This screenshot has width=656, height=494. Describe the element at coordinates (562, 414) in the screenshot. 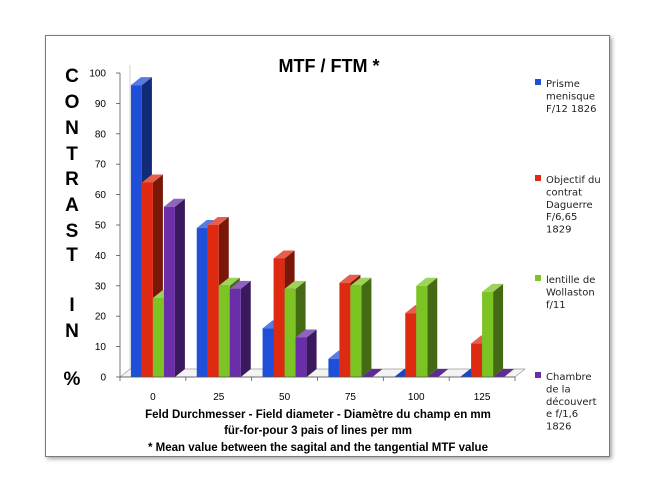

I see `legend-label: e f/1,6` at that location.